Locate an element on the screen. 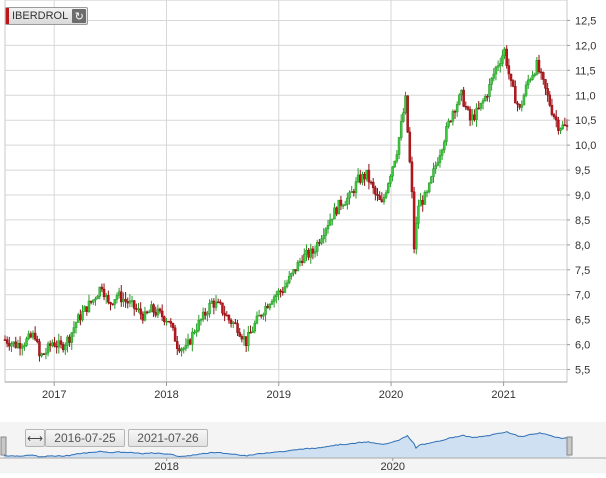  range-start-field: 2016-07-25 is located at coordinates (85, 438).